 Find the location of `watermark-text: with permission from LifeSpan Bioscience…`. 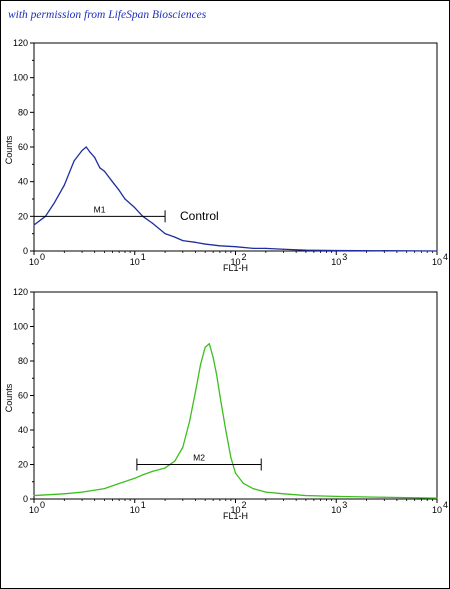

watermark-text: with permission from LifeSpan Bioscience… is located at coordinates (107, 15).